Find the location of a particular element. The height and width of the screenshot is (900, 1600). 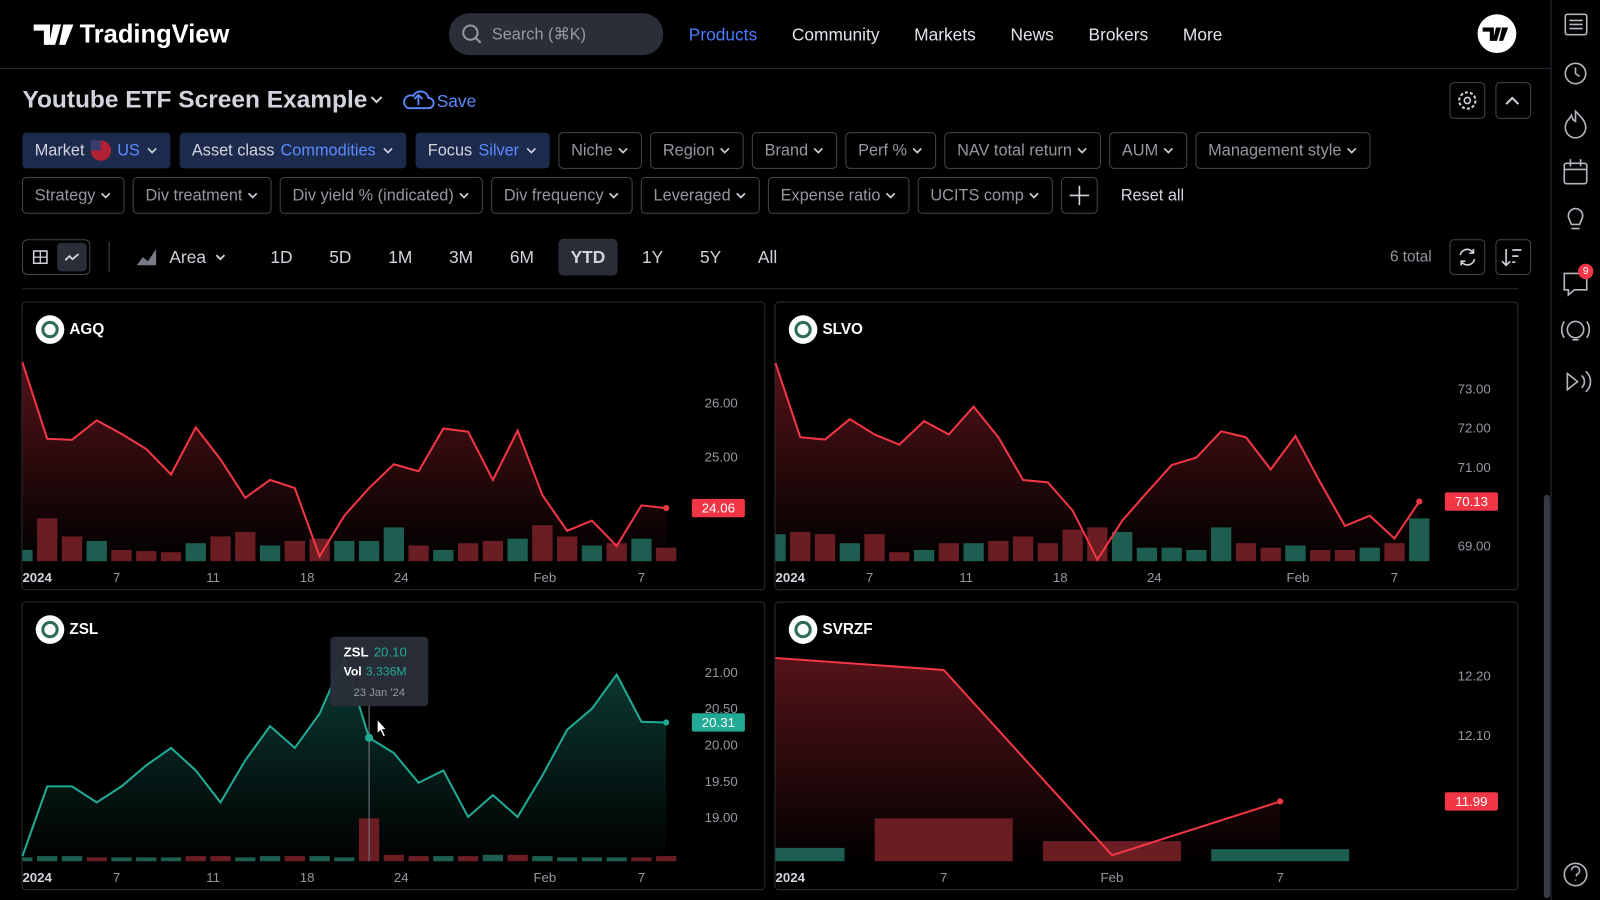

alerts-icon is located at coordinates (1575, 73).